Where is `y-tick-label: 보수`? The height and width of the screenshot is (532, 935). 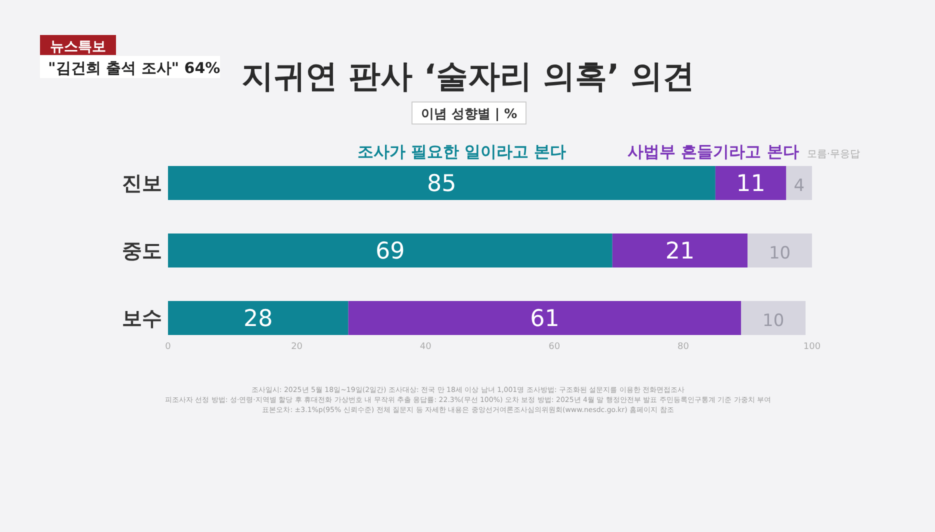
y-tick-label: 보수 is located at coordinates (142, 318).